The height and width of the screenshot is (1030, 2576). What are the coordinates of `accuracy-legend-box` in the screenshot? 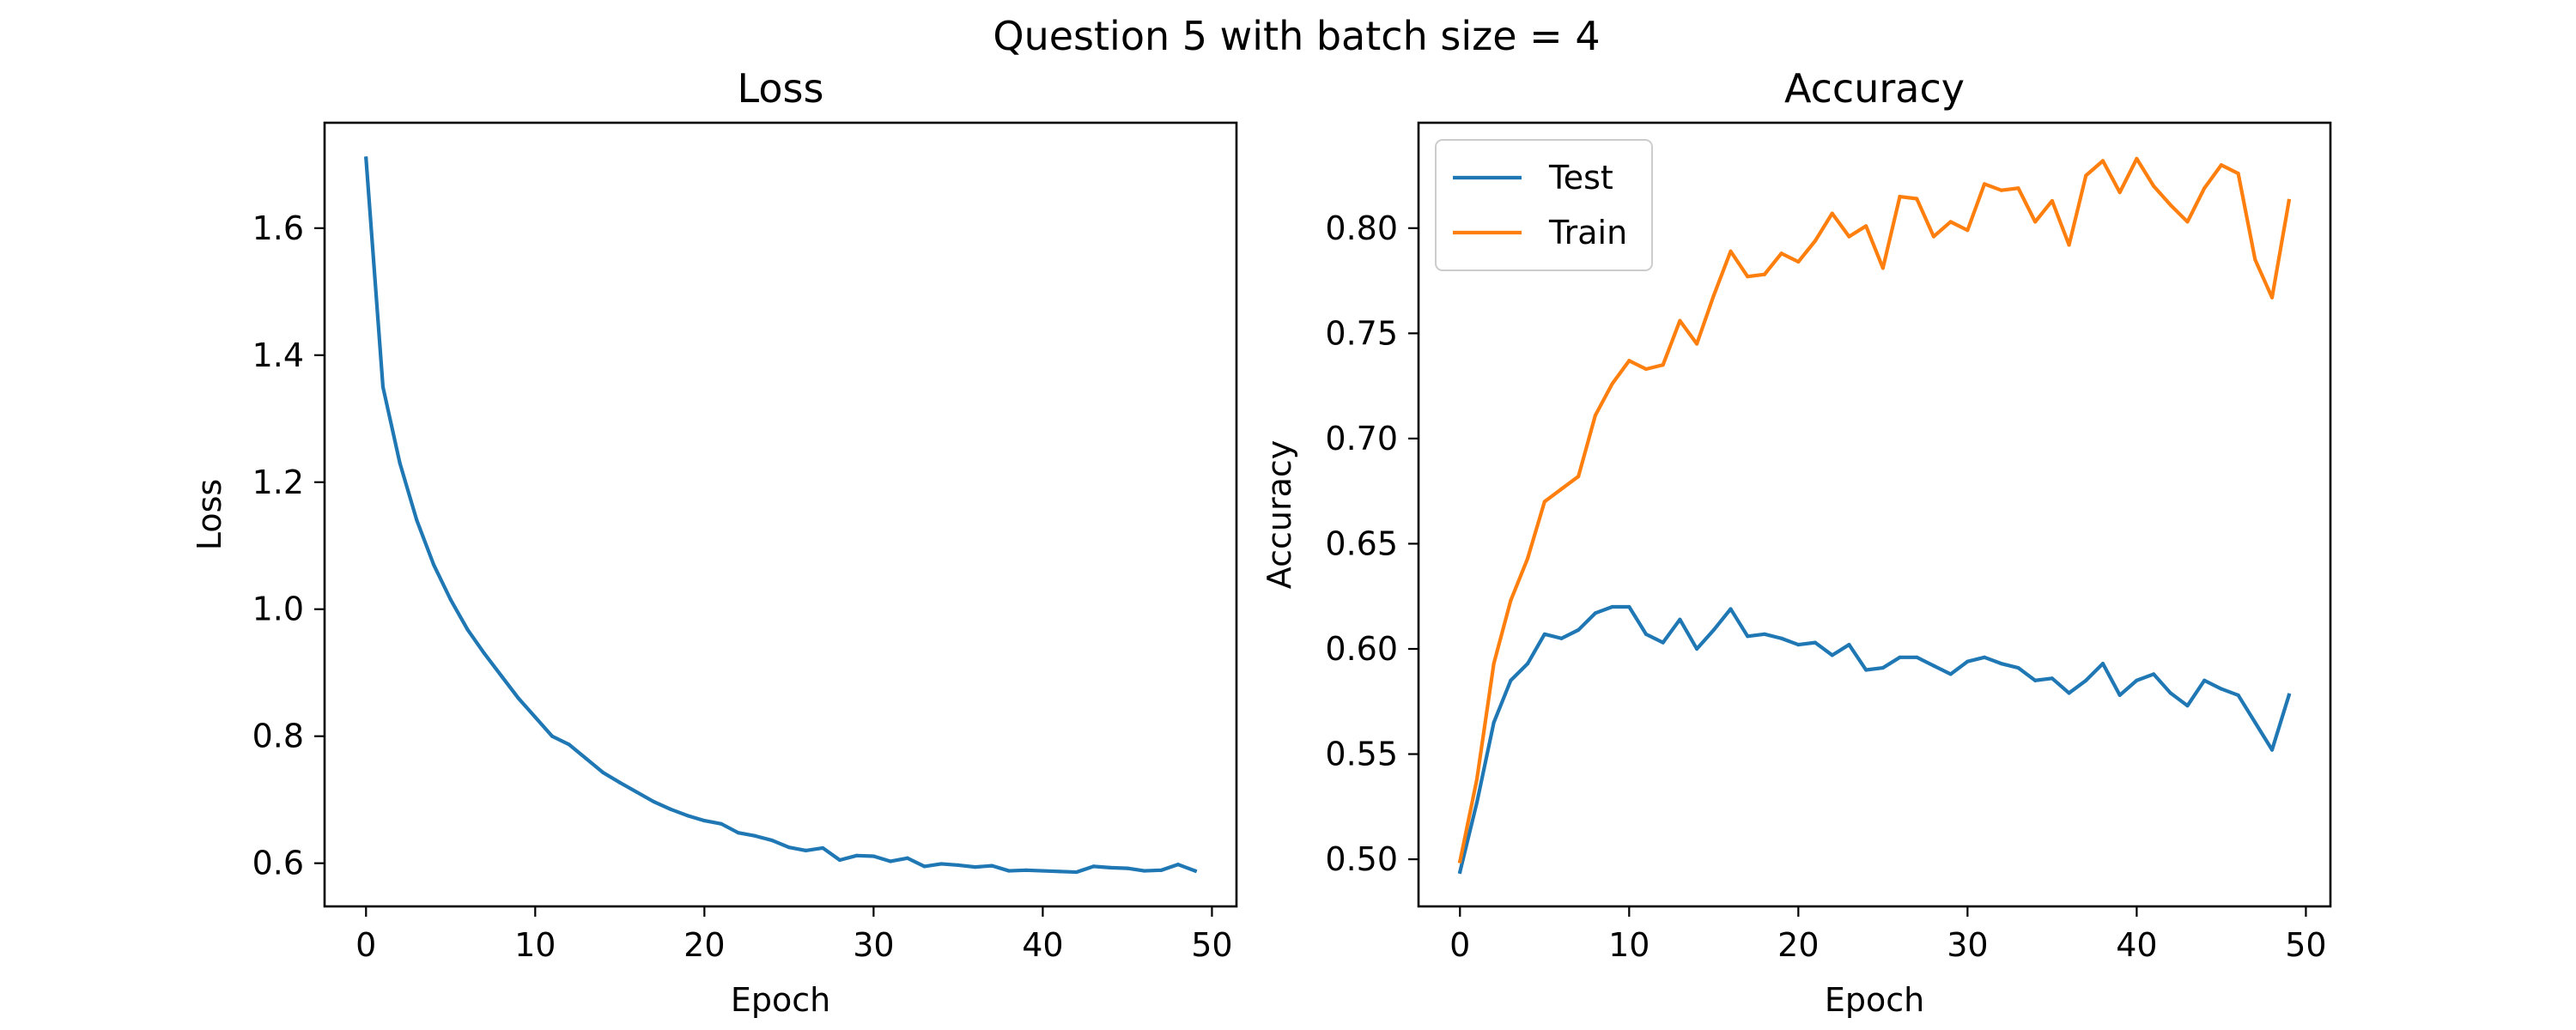 It's located at (1544, 205).